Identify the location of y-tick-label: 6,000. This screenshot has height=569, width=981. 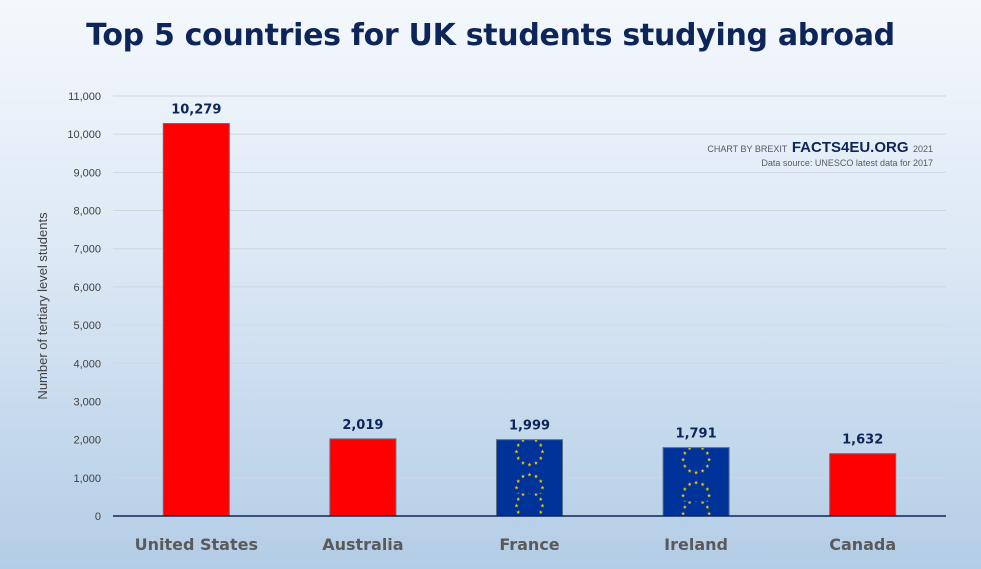
(87, 288).